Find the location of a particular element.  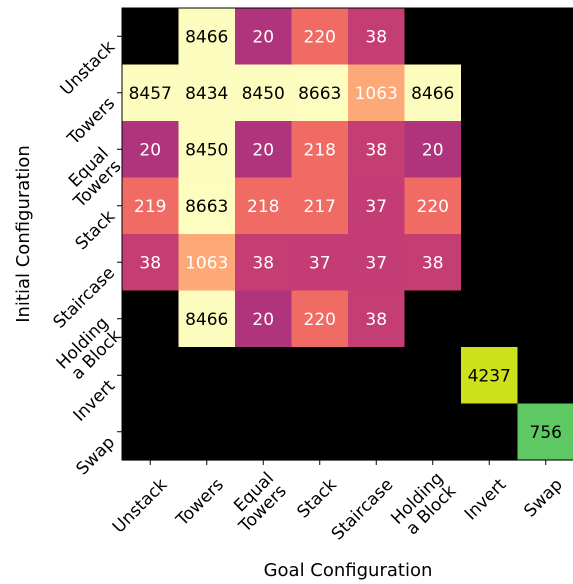

cell-value-label: 4237 is located at coordinates (489, 376).